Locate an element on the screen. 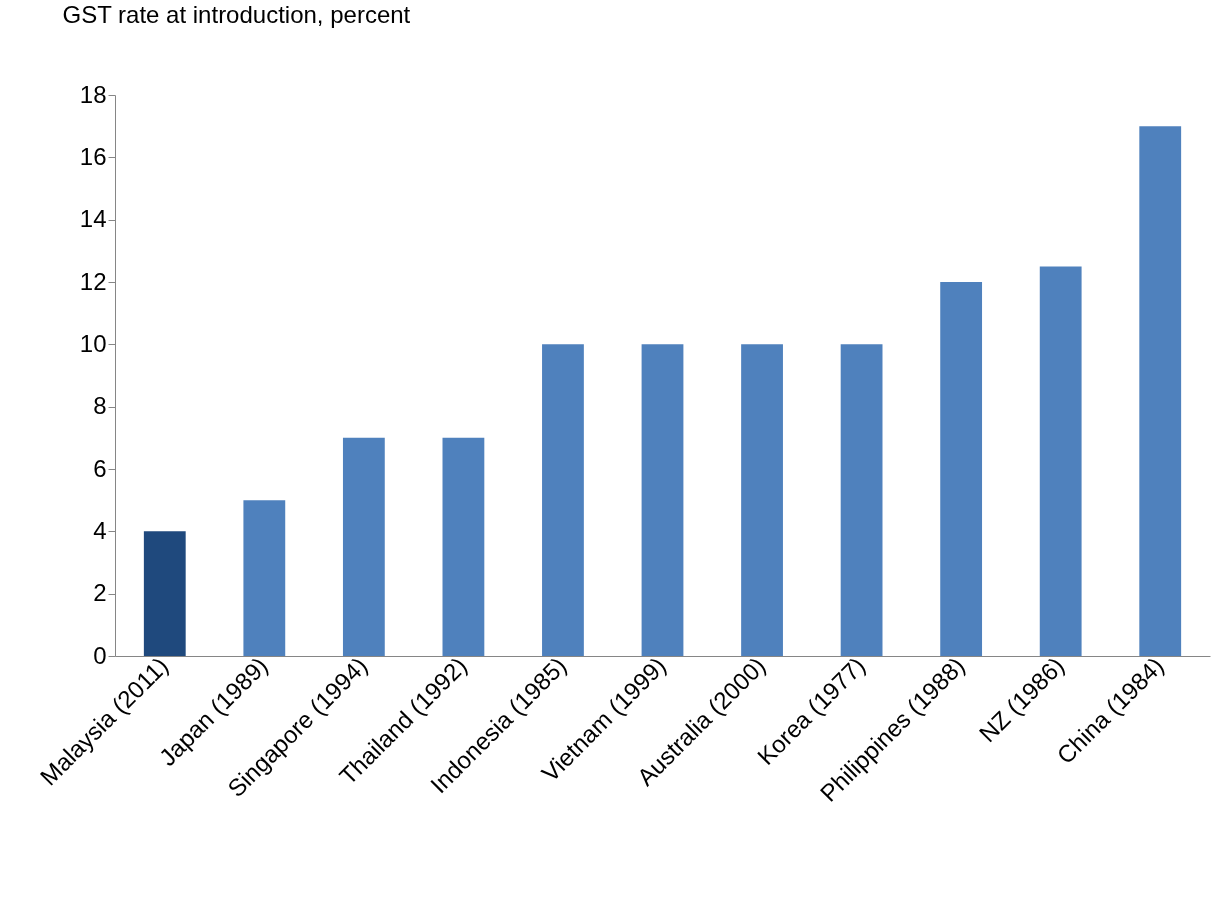  y-tick-label: 8 is located at coordinates (100, 406).